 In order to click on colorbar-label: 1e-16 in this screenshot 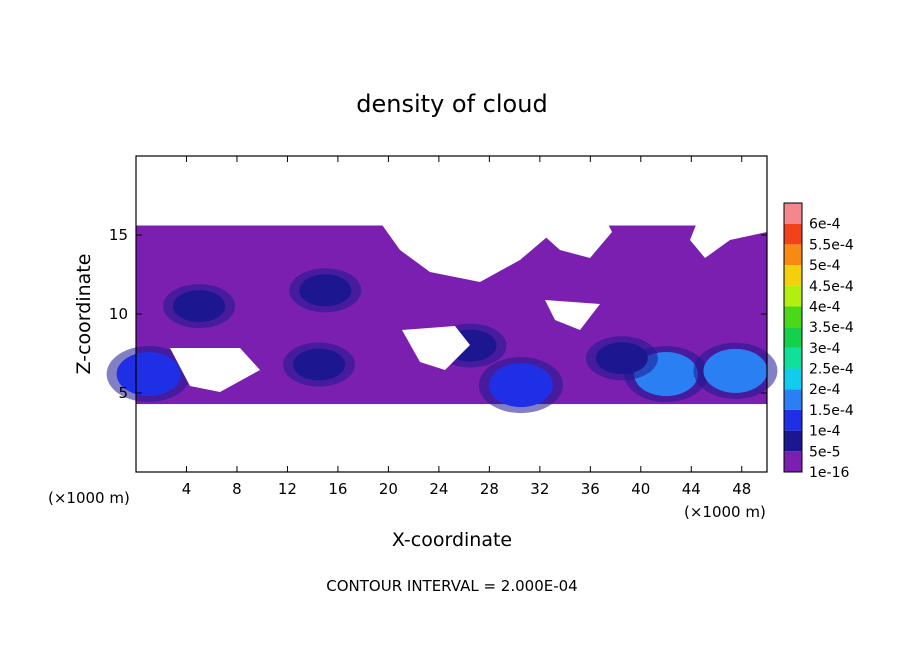, I will do `click(829, 473)`.